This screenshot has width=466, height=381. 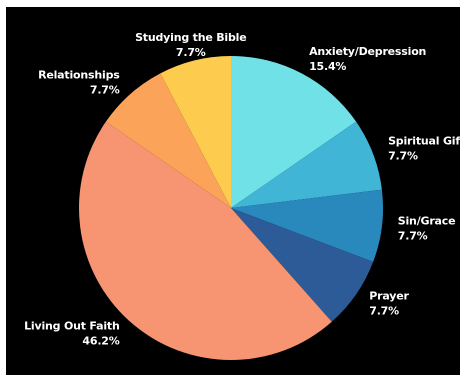 What do you see at coordinates (367, 51) in the screenshot?
I see `slice-category-text: Anxiety/Depression` at bounding box center [367, 51].